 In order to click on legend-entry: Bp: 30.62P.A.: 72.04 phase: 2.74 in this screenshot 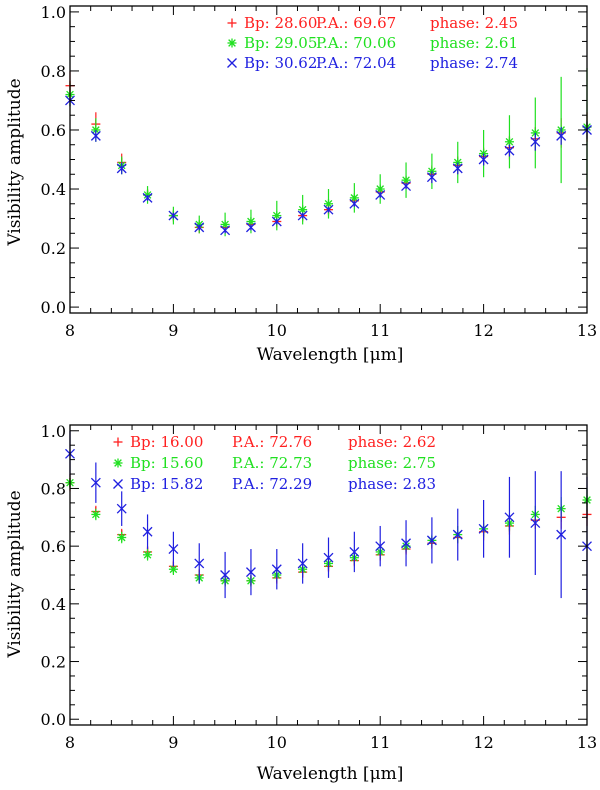, I will do `click(372, 63)`.